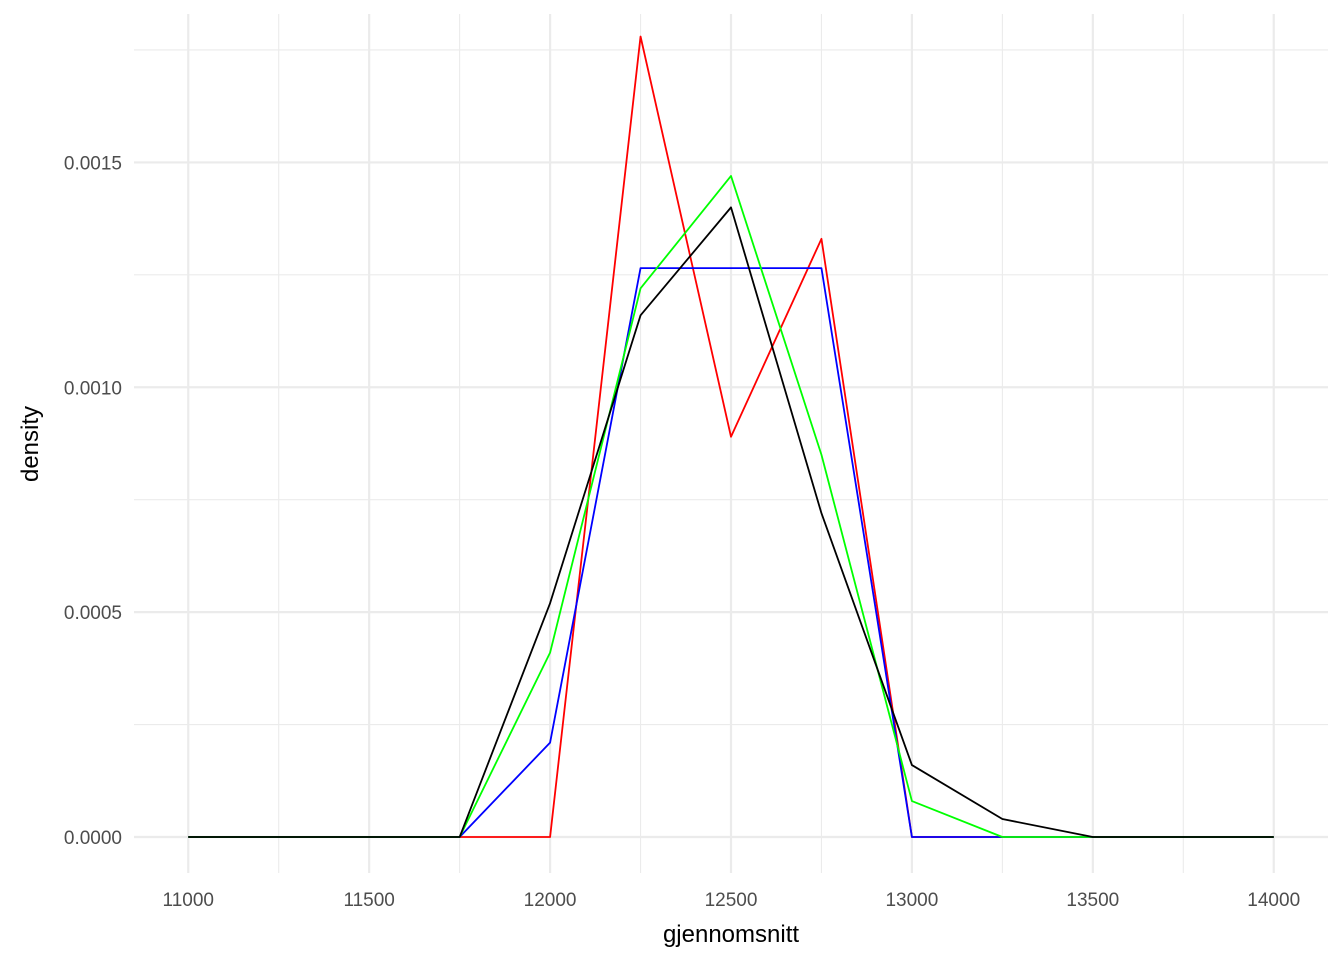 The image size is (1344, 960). I want to click on x-tick-label-0: 11000, so click(188, 900).